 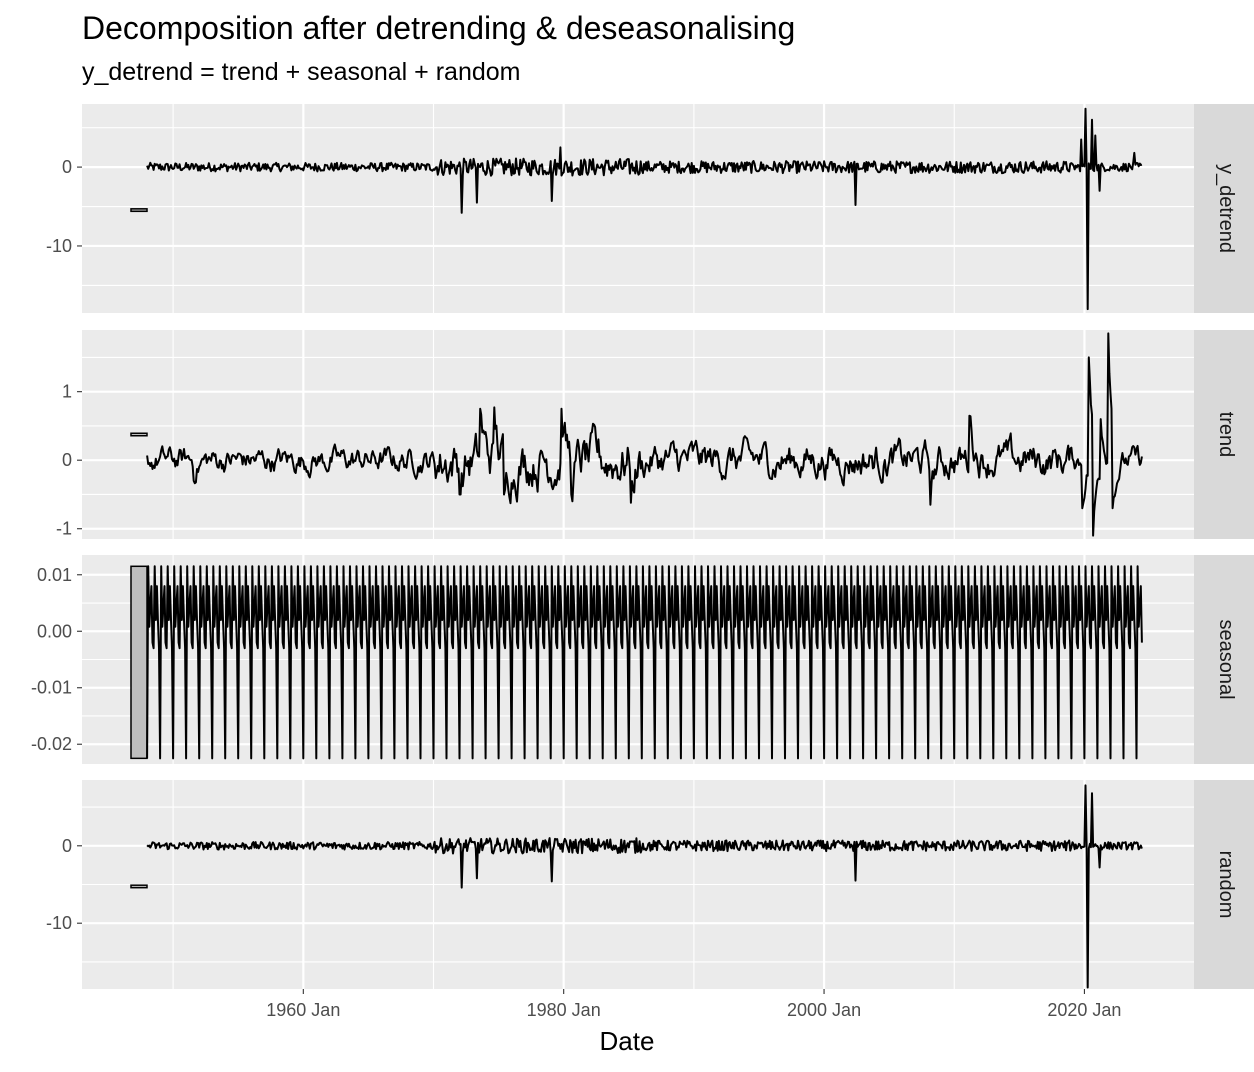 I want to click on x-tick-label: 1960 Jan, so click(x=303, y=1010).